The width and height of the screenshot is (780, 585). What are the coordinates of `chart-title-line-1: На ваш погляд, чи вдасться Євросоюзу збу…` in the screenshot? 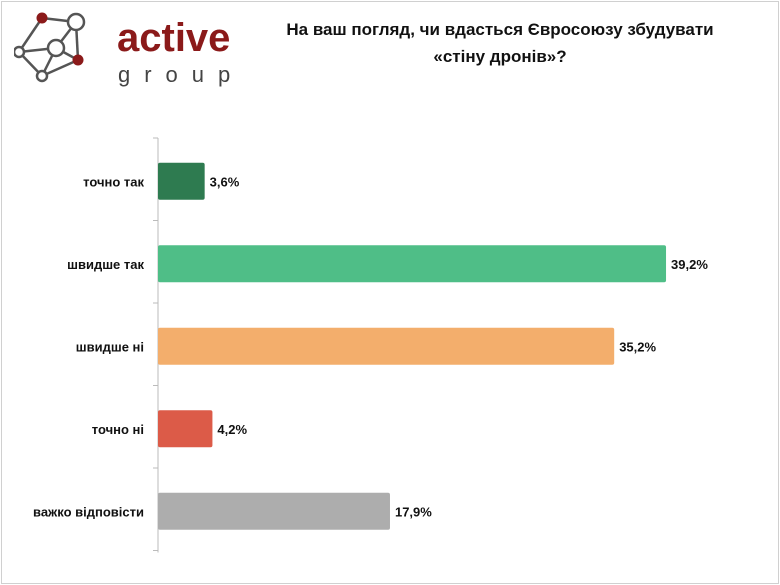 It's located at (500, 29).